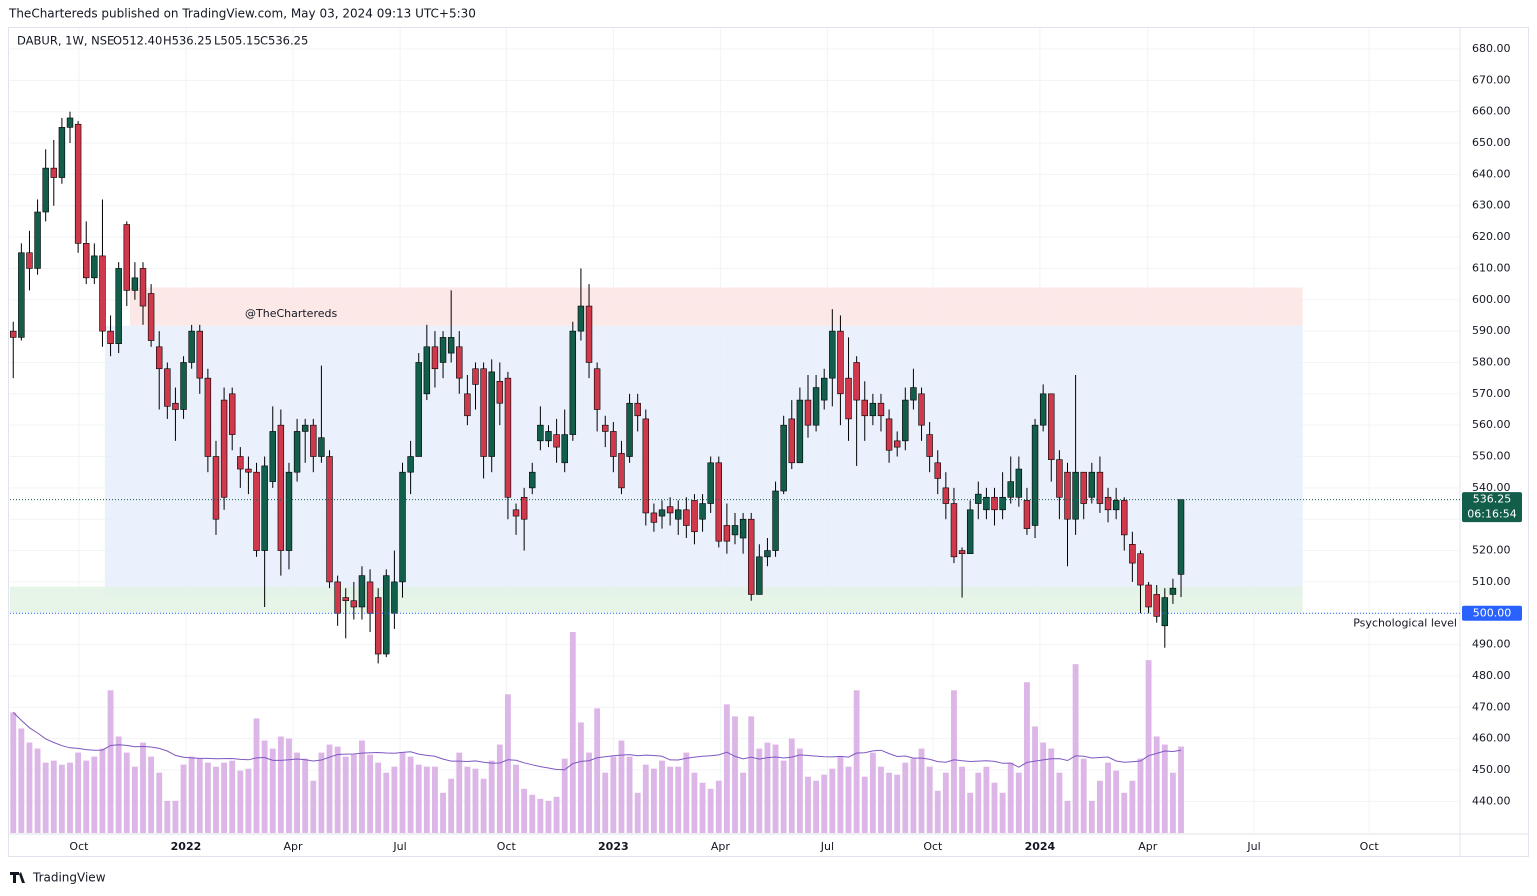 This screenshot has width=1537, height=896. What do you see at coordinates (294, 846) in the screenshot?
I see `x-tick-label: Apr` at bounding box center [294, 846].